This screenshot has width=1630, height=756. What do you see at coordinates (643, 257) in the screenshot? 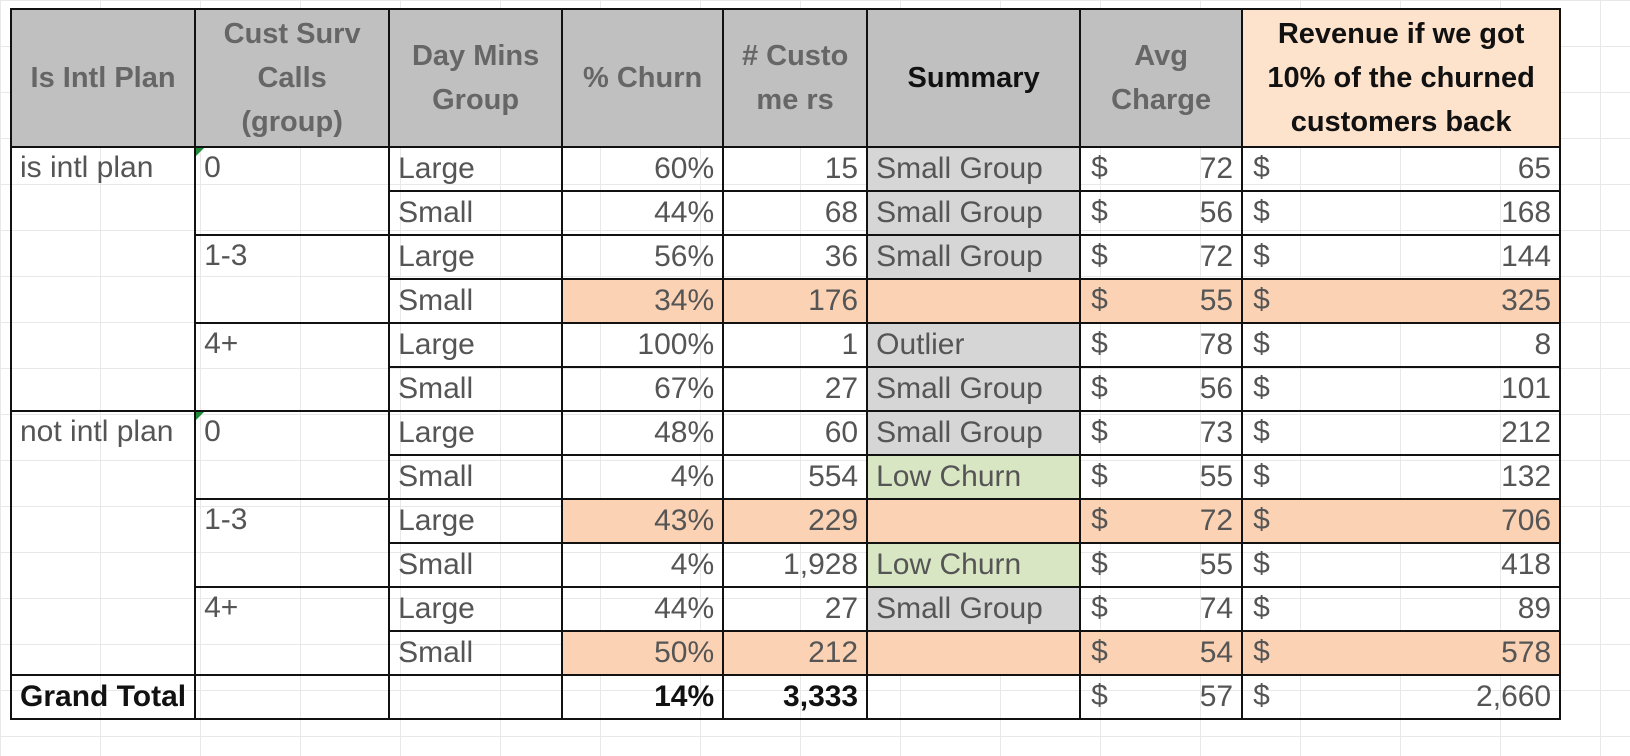
I see `cell-pct-churn: 56%` at bounding box center [643, 257].